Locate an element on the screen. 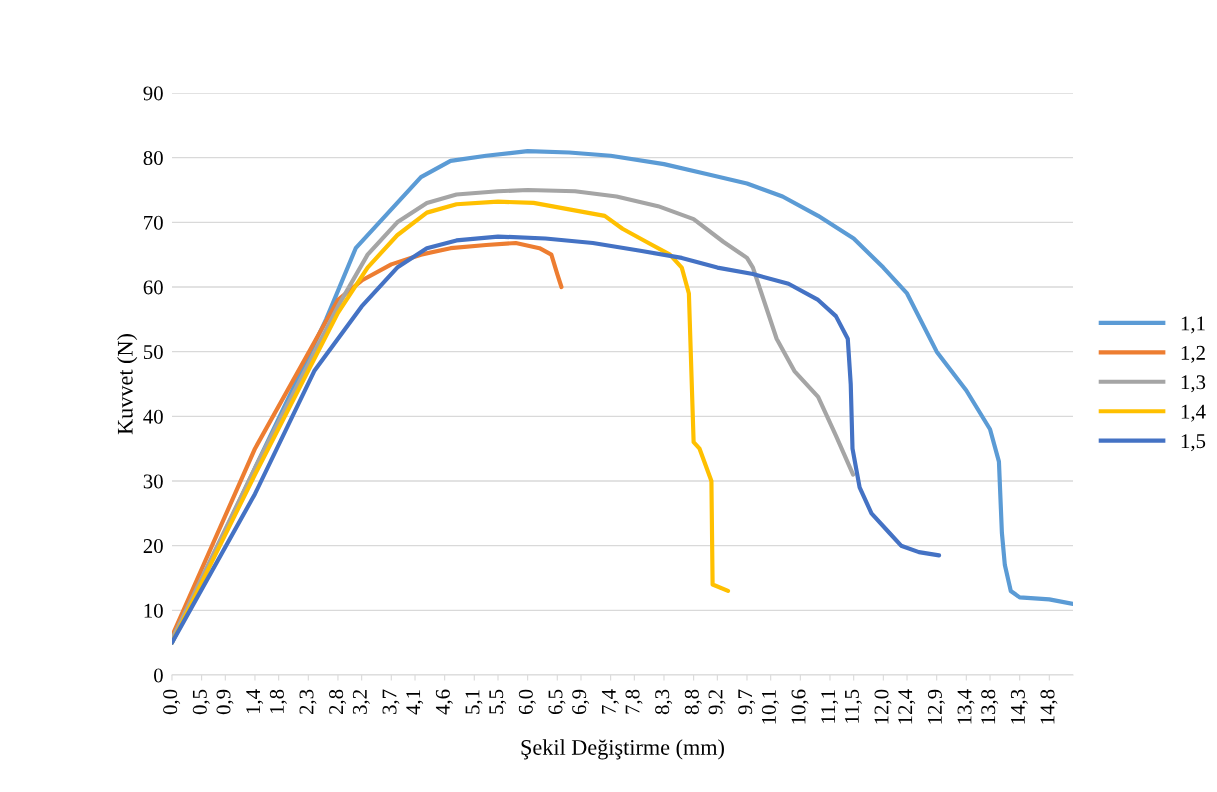 This screenshot has width=1217, height=792. x-tick-label: 4,1 is located at coordinates (415, 702).